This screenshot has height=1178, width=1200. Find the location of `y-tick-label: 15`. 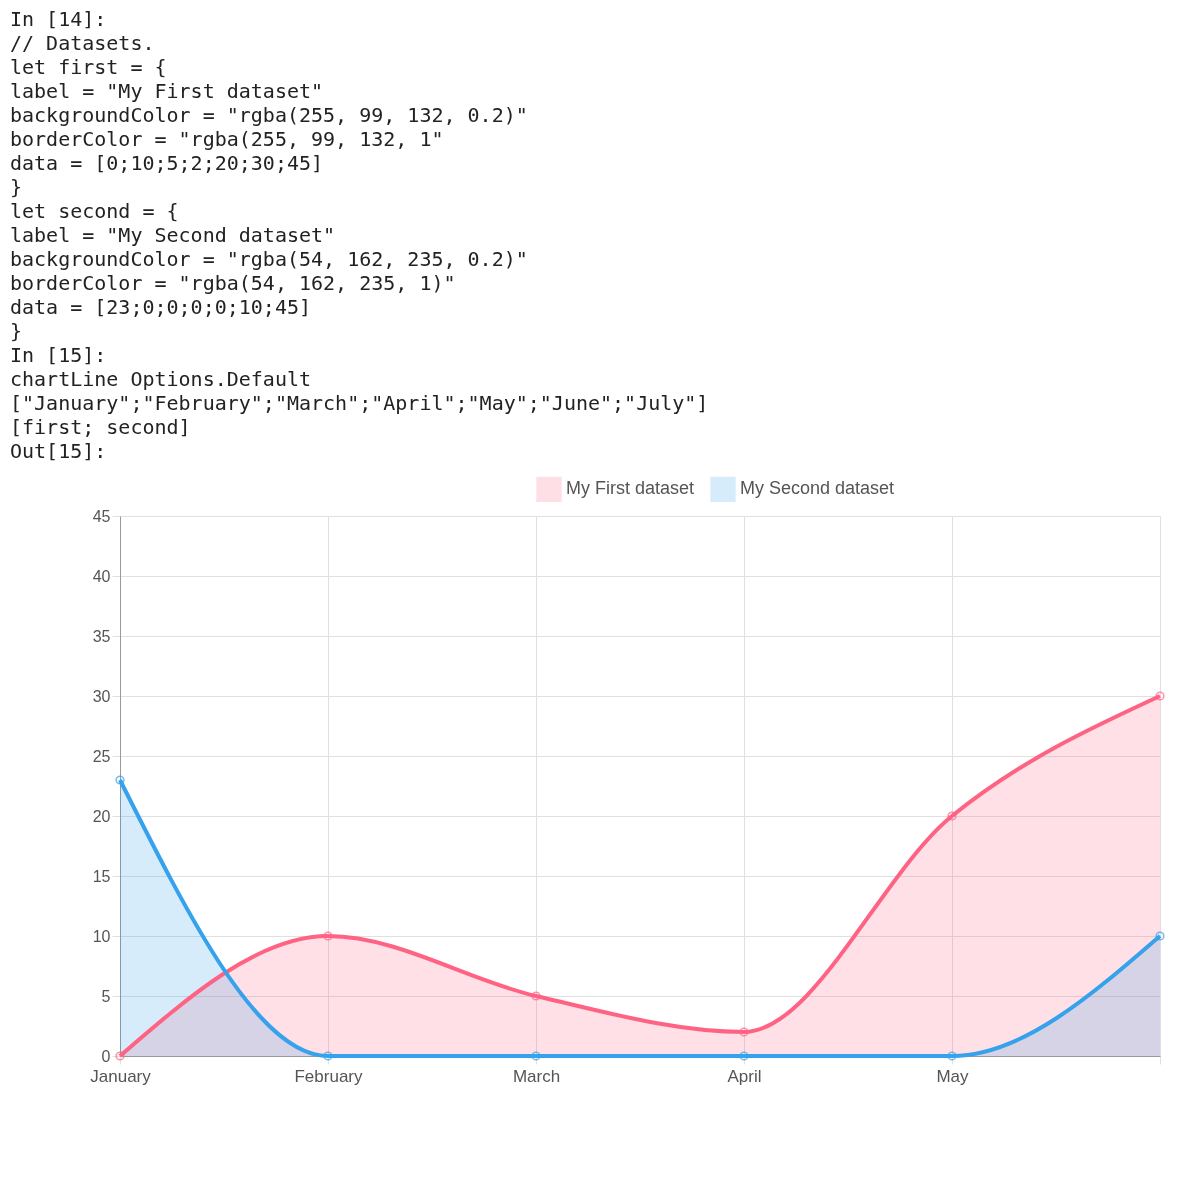

y-tick-label: 15 is located at coordinates (101, 876).